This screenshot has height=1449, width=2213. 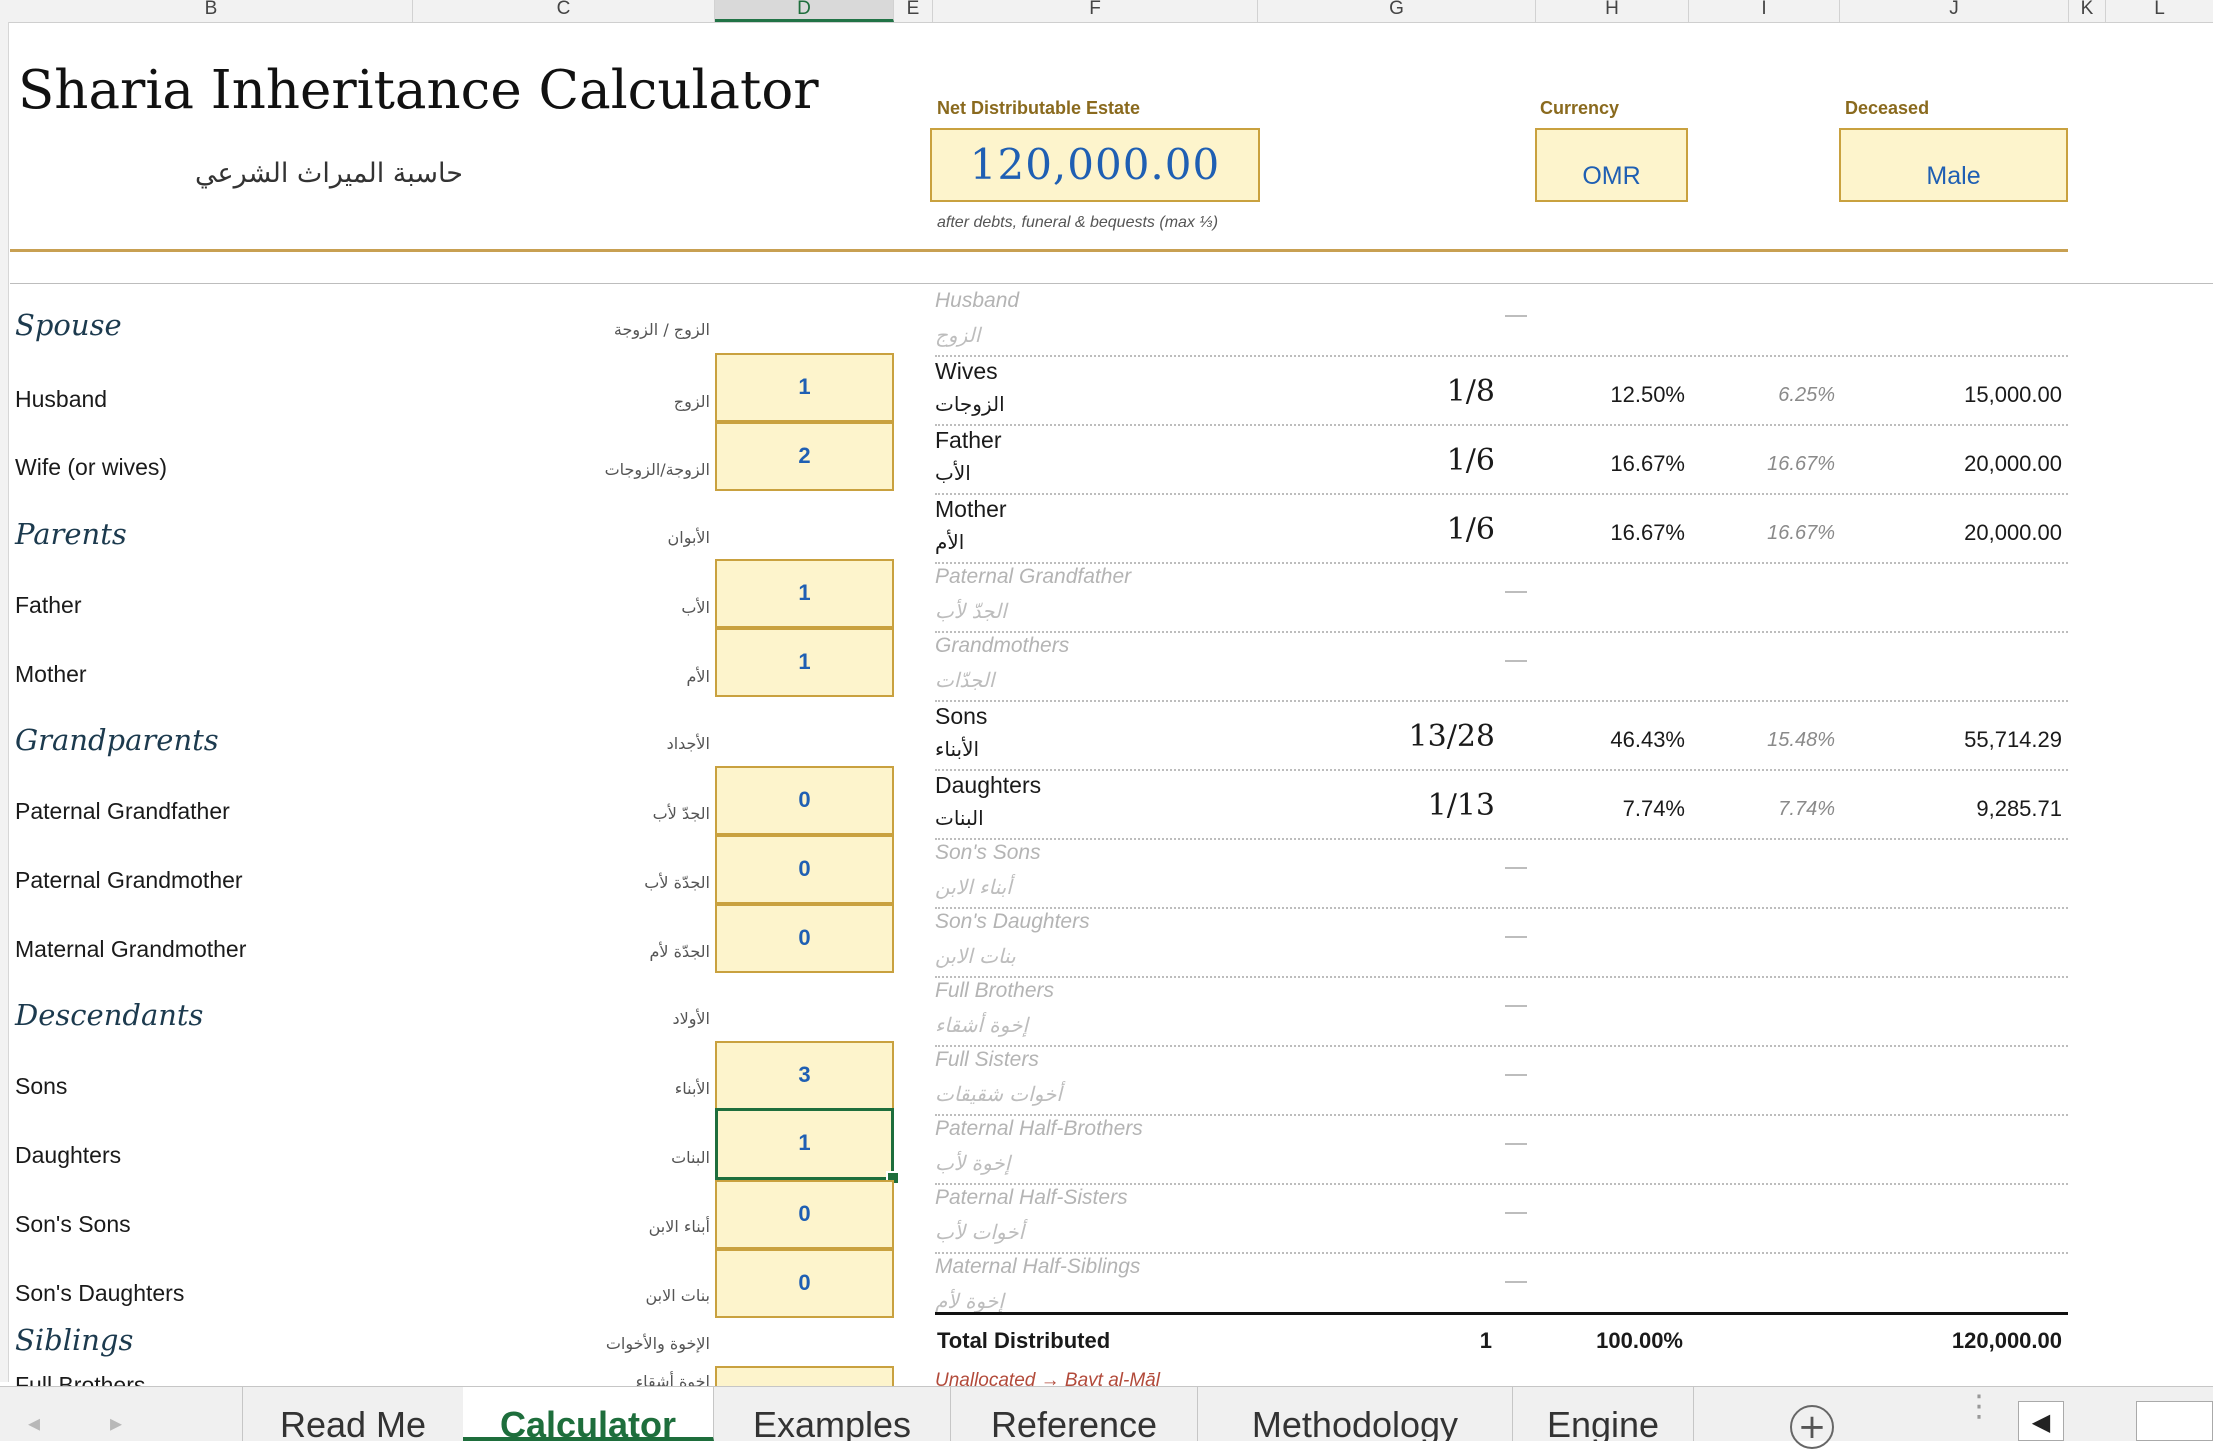 What do you see at coordinates (973, 887) in the screenshot?
I see `result-heir-name-ar: أبناء الابن` at bounding box center [973, 887].